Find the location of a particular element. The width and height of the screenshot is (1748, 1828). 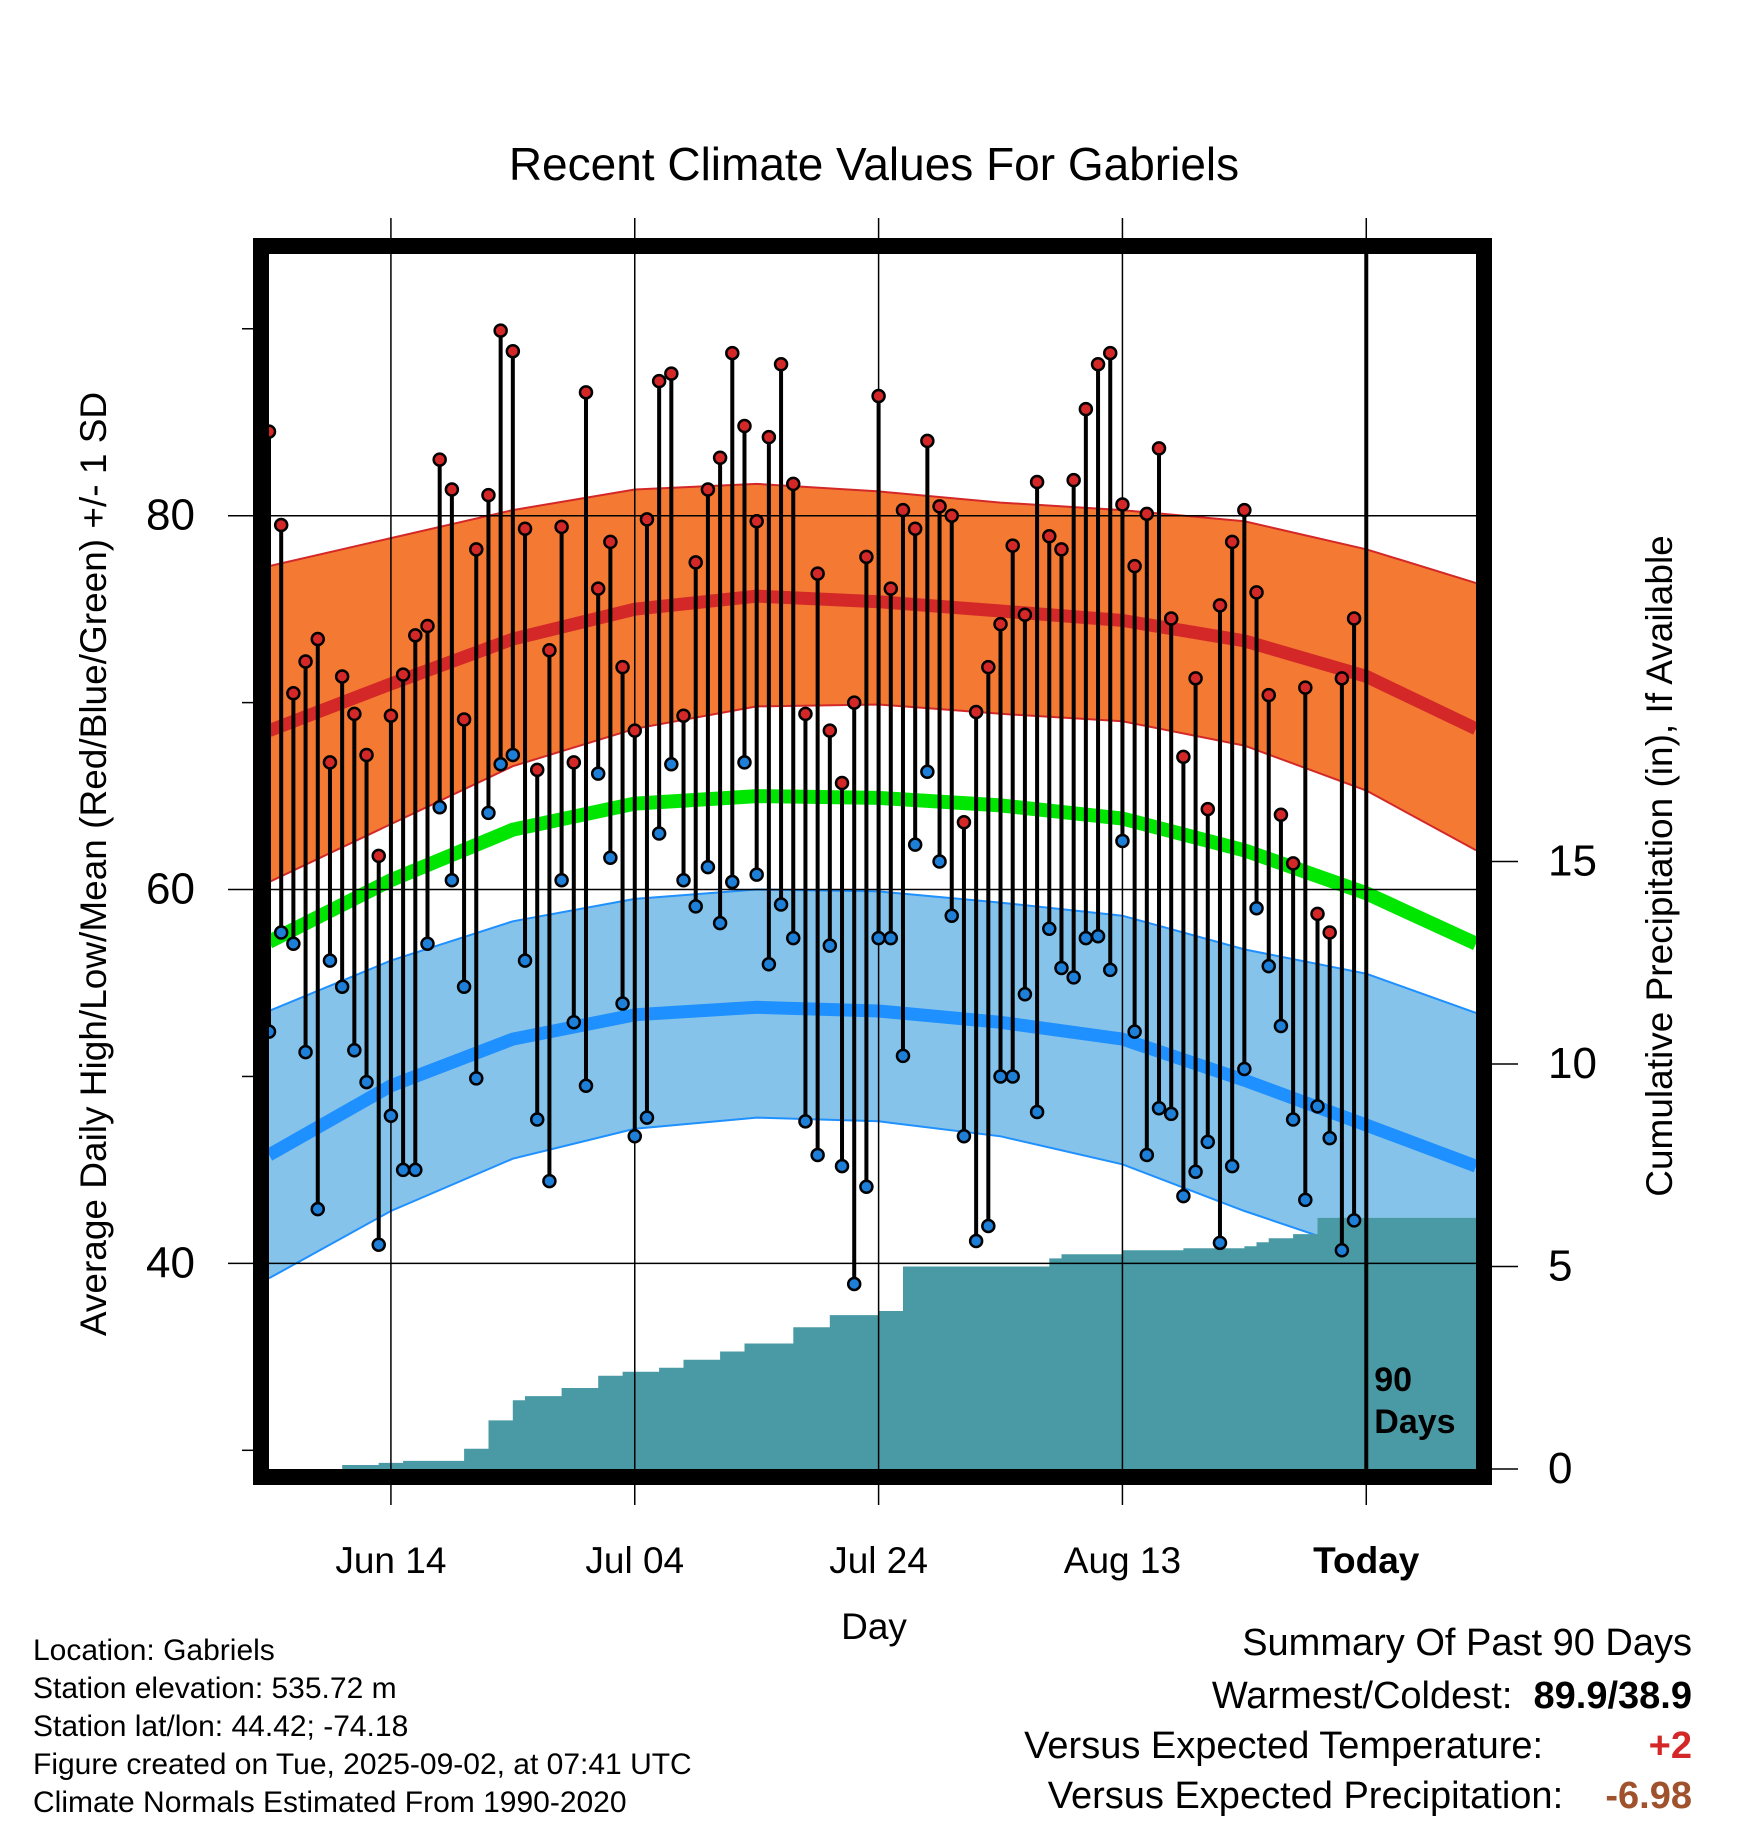

summary-temp: Versus Expected Temperature: +2 is located at coordinates (1358, 1746).